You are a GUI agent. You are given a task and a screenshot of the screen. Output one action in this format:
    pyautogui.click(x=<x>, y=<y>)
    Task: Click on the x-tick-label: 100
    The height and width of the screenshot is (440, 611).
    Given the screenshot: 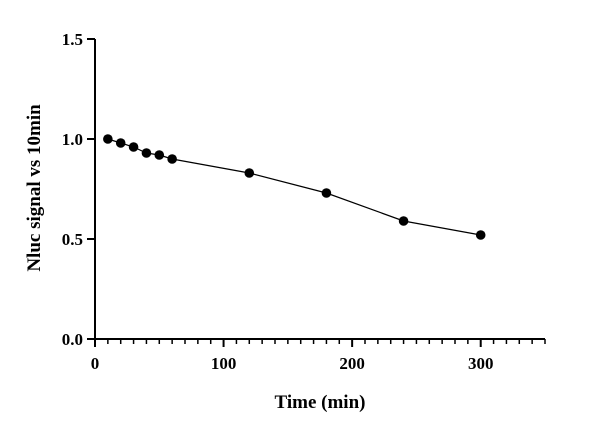 What is the action you would take?
    pyautogui.click(x=224, y=363)
    